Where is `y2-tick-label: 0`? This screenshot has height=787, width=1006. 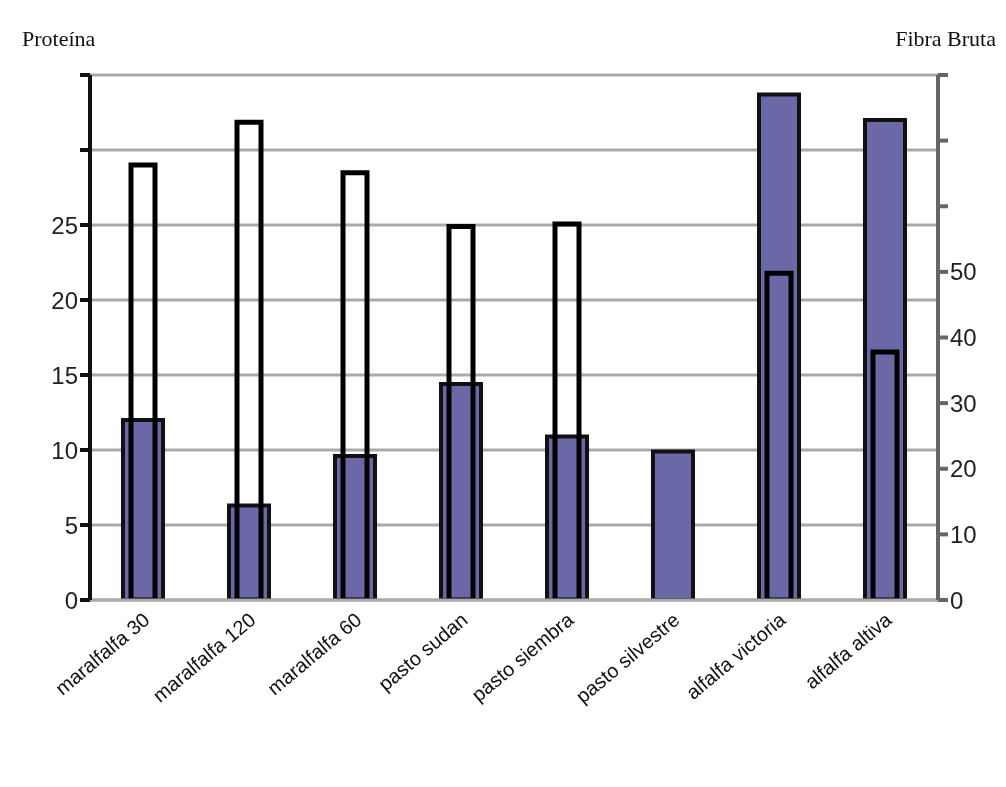
y2-tick-label: 0 is located at coordinates (957, 600).